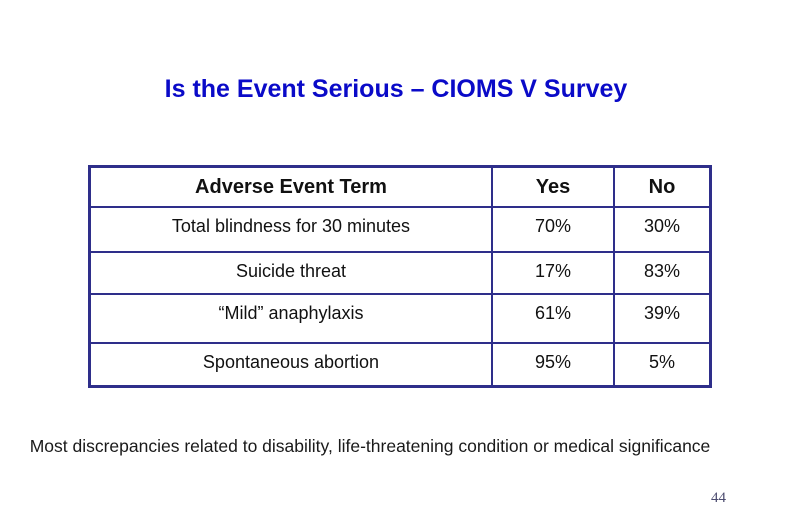  I want to click on cell-no: 5%, so click(662, 365).